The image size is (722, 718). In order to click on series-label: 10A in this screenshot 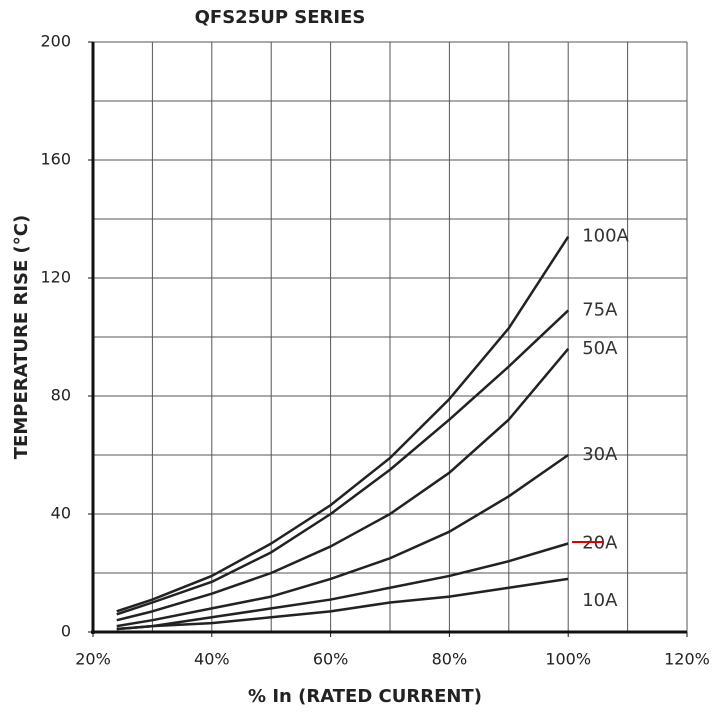, I will do `click(600, 600)`.